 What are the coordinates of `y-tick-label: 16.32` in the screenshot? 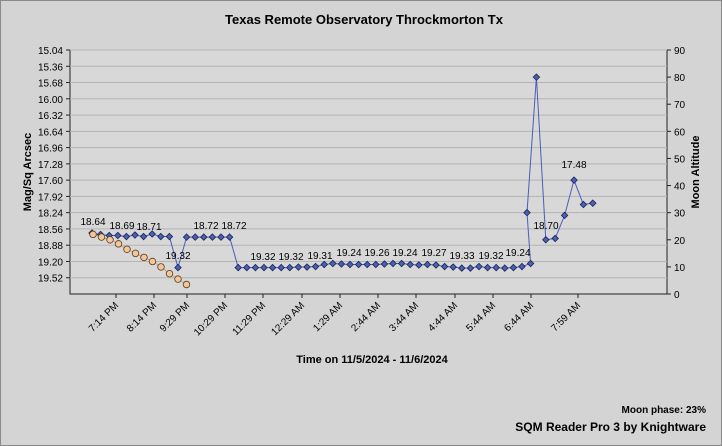 It's located at (50, 116).